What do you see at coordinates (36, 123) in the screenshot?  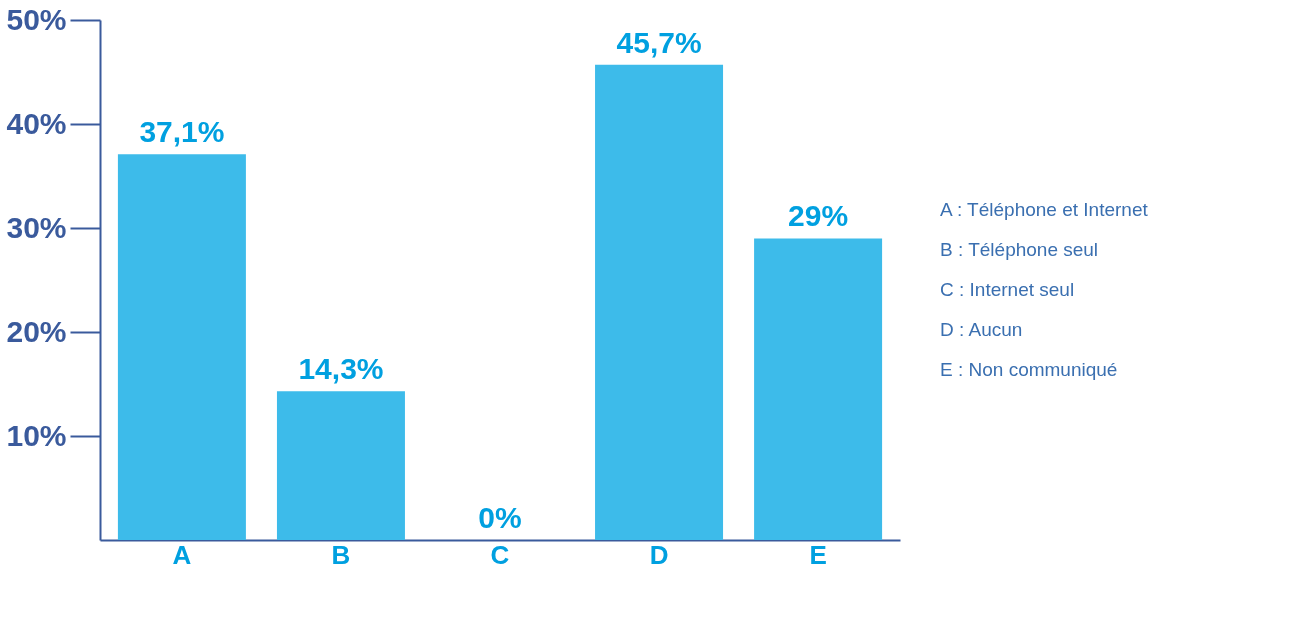 I see `y-tick-label: 40%` at bounding box center [36, 123].